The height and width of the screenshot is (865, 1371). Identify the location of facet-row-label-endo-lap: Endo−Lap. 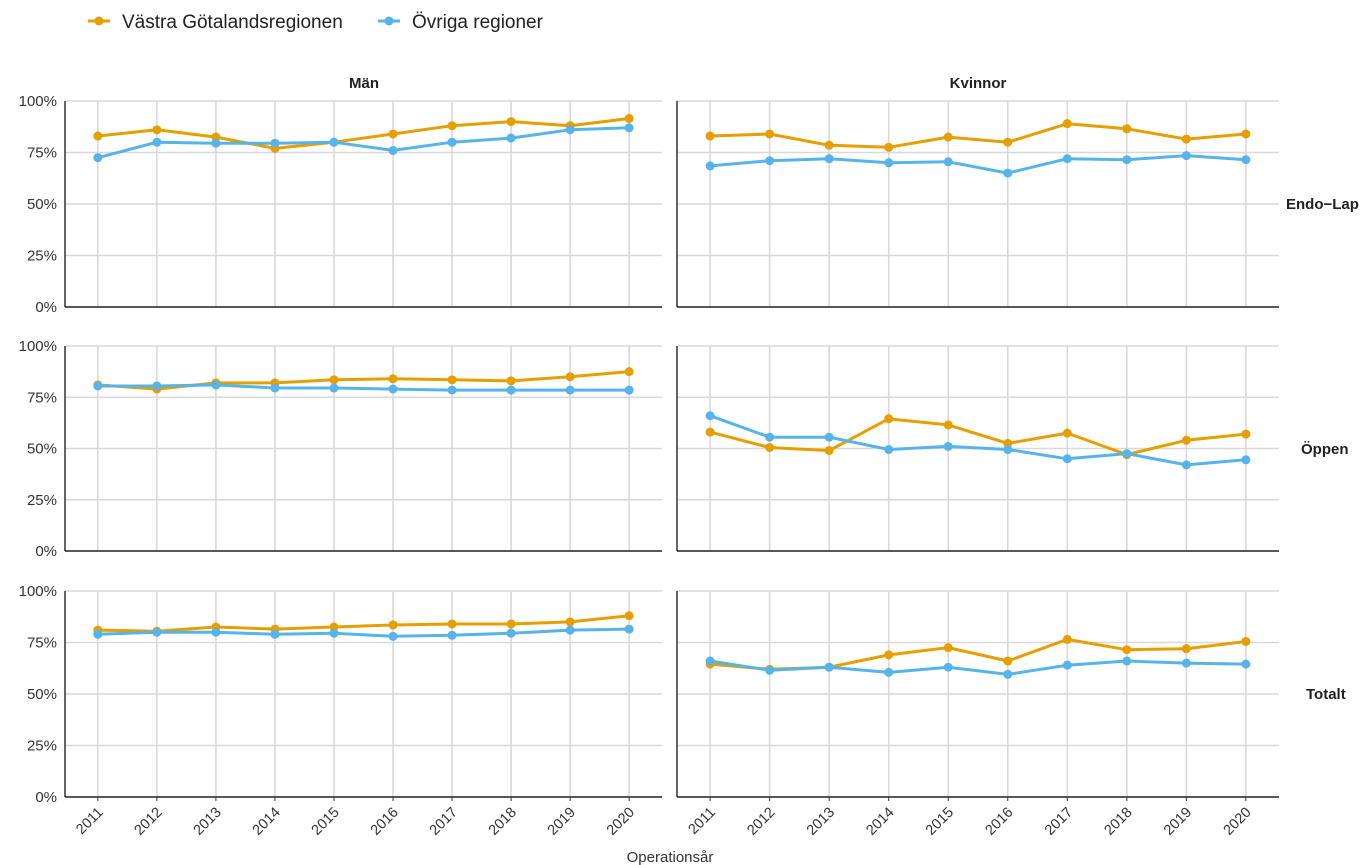
(1322, 204).